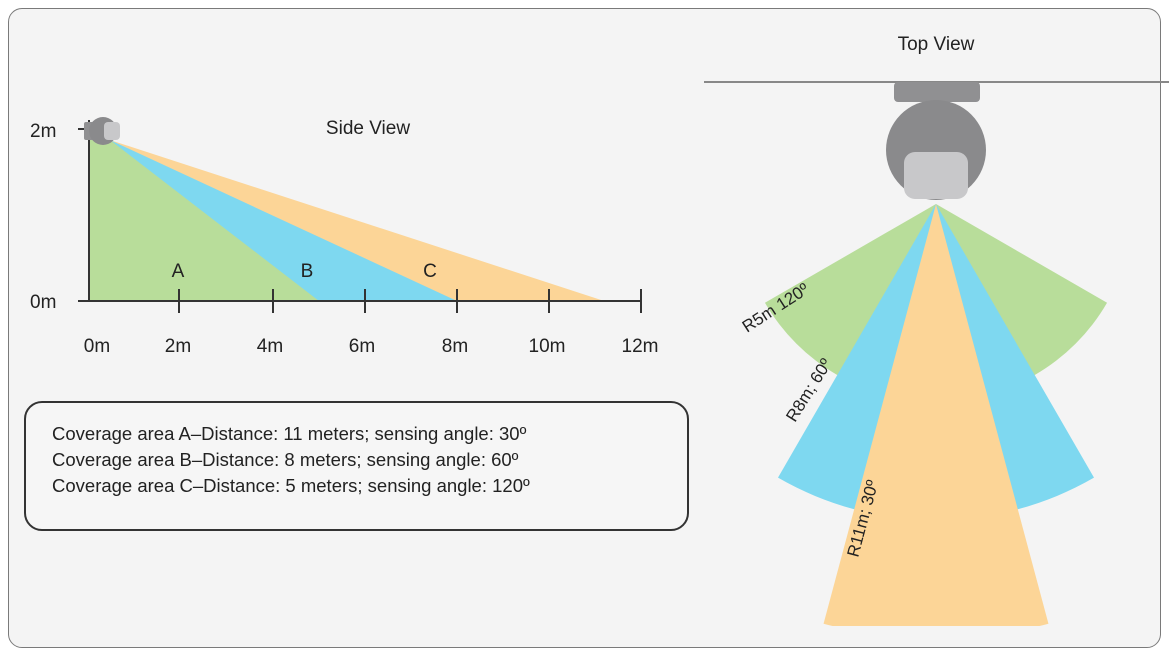 The width and height of the screenshot is (1169, 648). What do you see at coordinates (97, 346) in the screenshot?
I see `side-x-label-0m: 0m` at bounding box center [97, 346].